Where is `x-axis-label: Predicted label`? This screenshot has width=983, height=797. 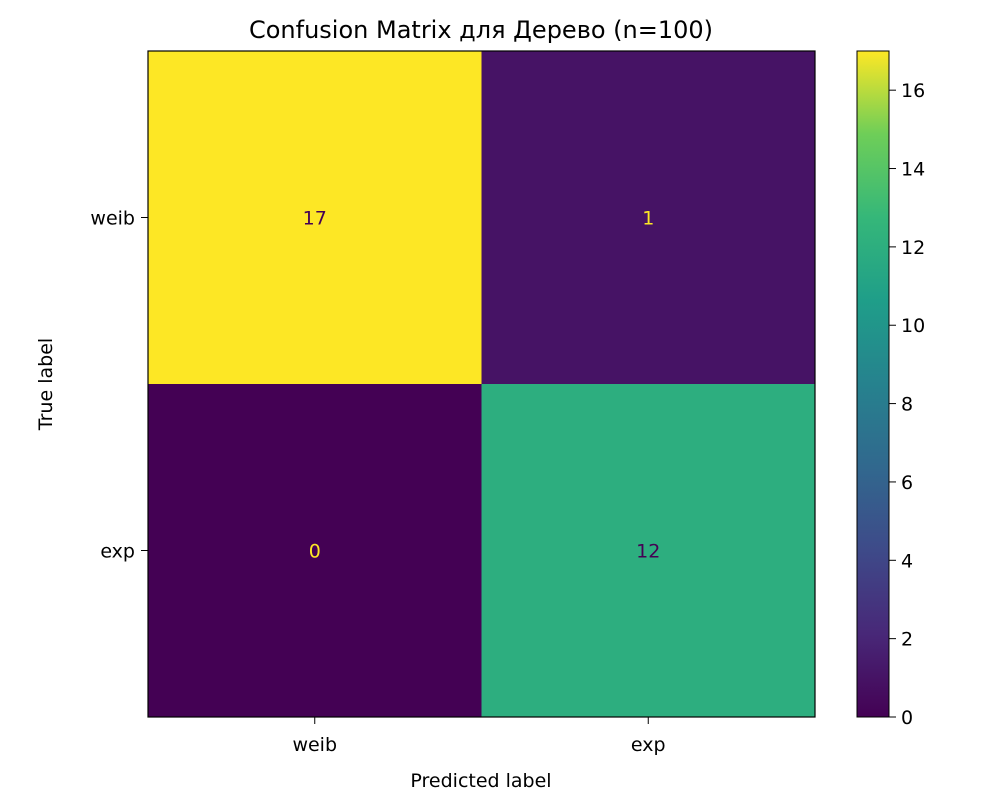 x-axis-label: Predicted label is located at coordinates (480, 781).